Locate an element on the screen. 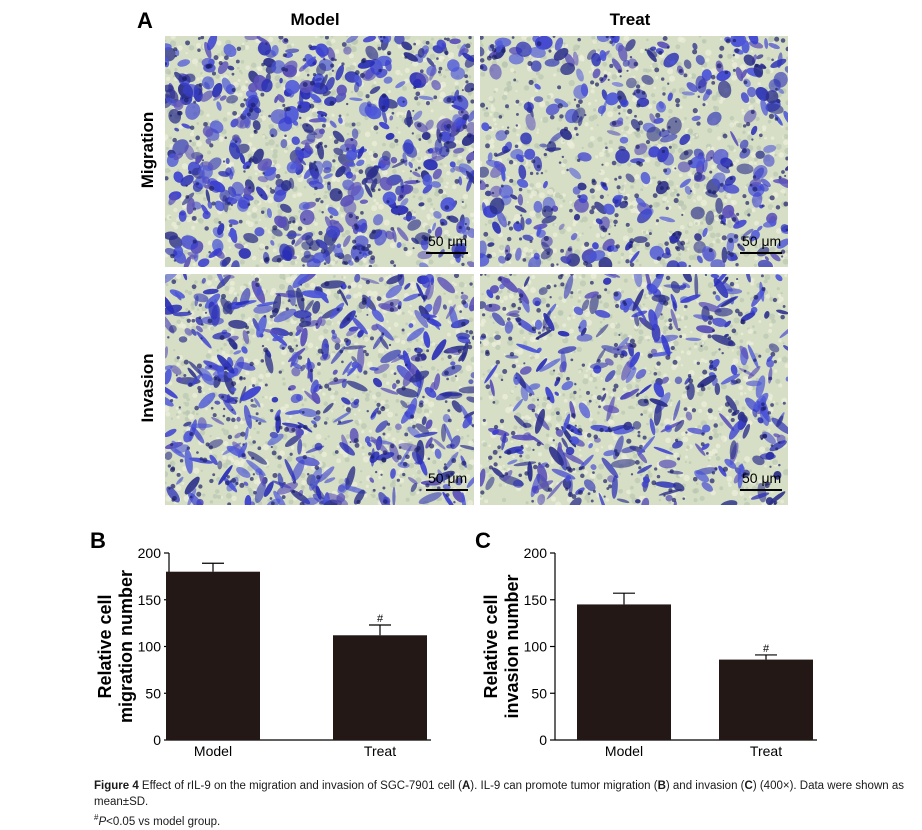 The width and height of the screenshot is (922, 830). caption-figure-label: Figure 4 is located at coordinates (116, 786).